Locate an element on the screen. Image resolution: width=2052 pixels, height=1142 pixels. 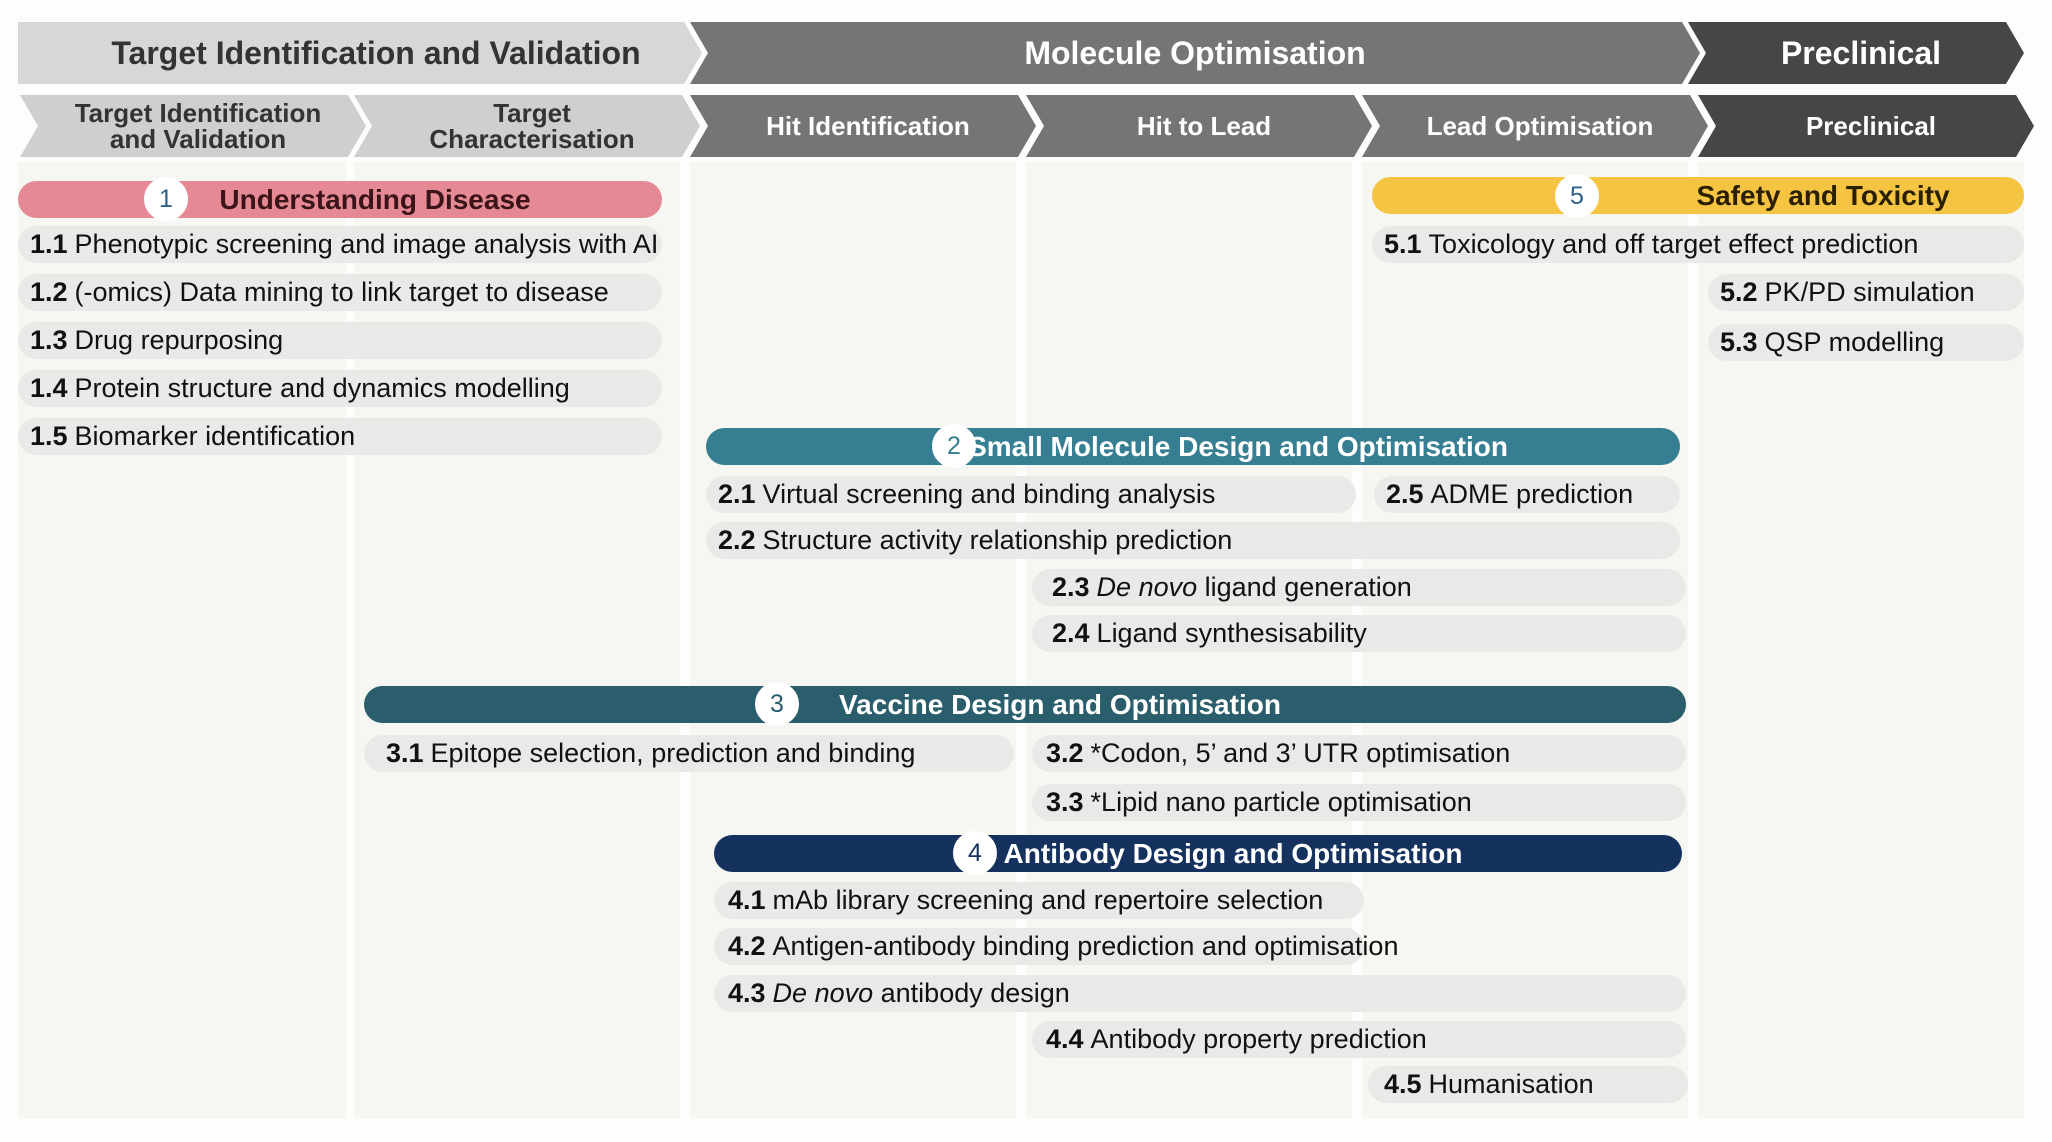
category-header-understanding-disease: Understanding Disease is located at coordinates (340, 199).